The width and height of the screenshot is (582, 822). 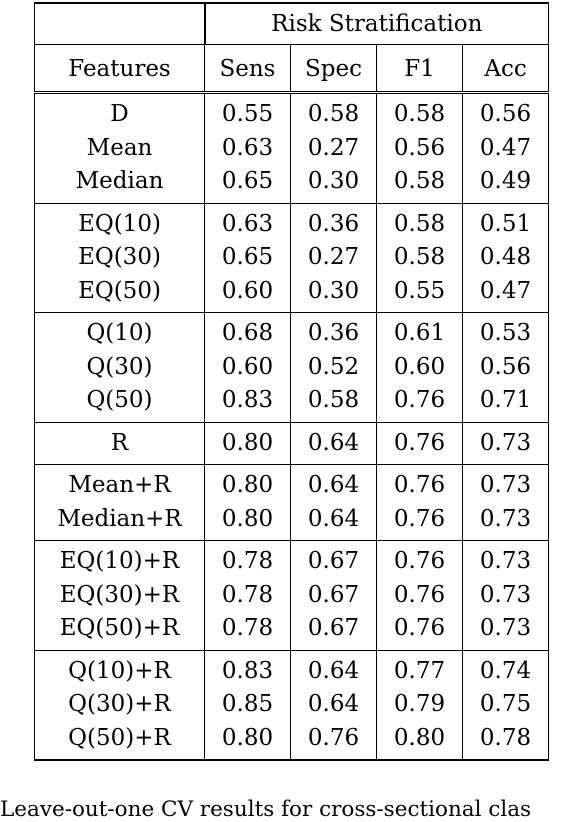 I want to click on table-row: Q(10)+R 0.83 0.64 0.77 0.74, so click(x=292, y=668).